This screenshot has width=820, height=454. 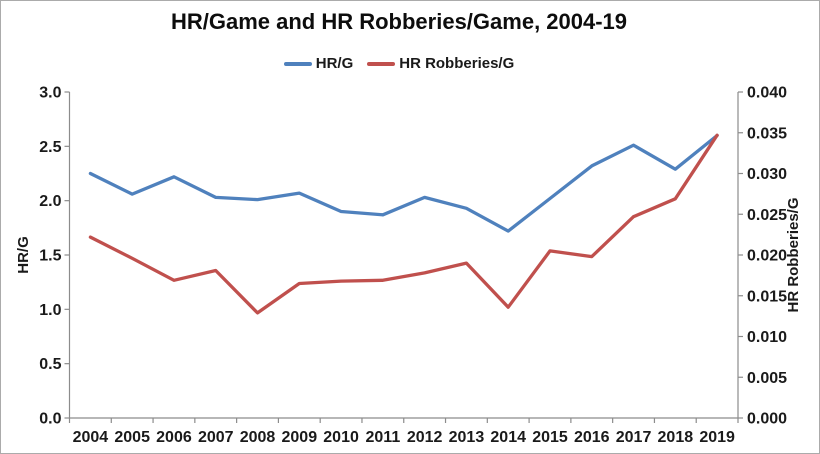 I want to click on legend-item-hr-robberies-g: HR Robberies/G, so click(x=440, y=63).